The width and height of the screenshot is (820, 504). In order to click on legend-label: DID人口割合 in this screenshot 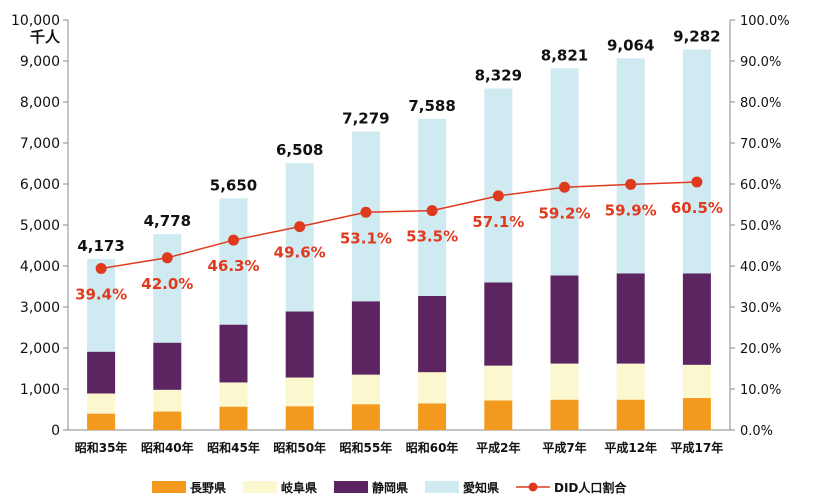, I will do `click(590, 487)`.